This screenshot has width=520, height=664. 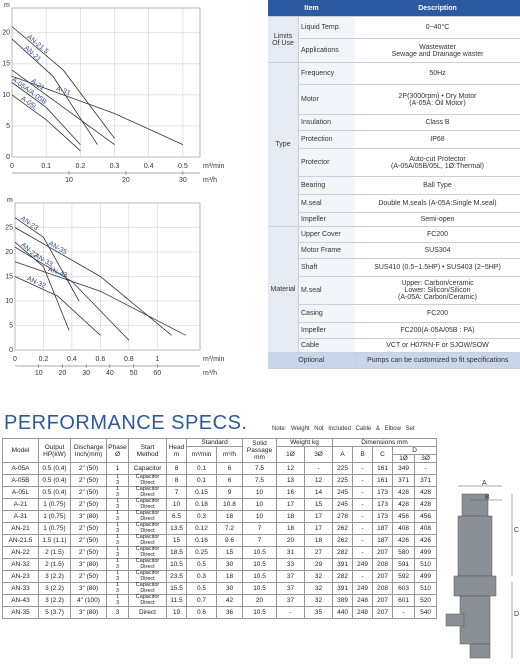 What do you see at coordinates (229, 468) in the screenshot?
I see `cell: 6` at bounding box center [229, 468].